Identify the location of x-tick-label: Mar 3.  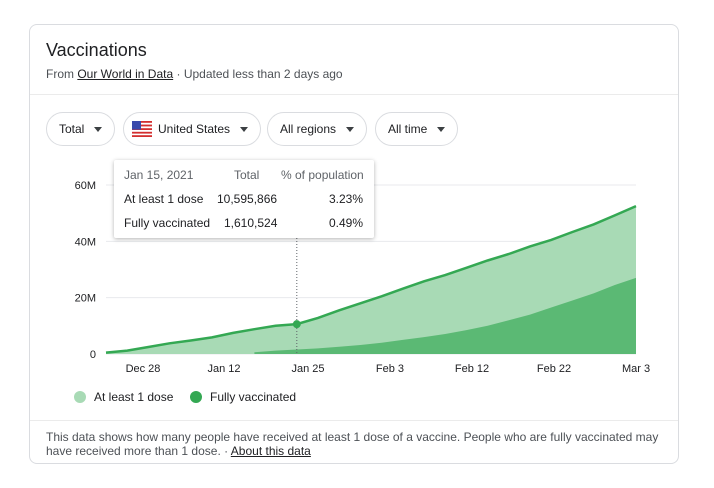
(636, 369).